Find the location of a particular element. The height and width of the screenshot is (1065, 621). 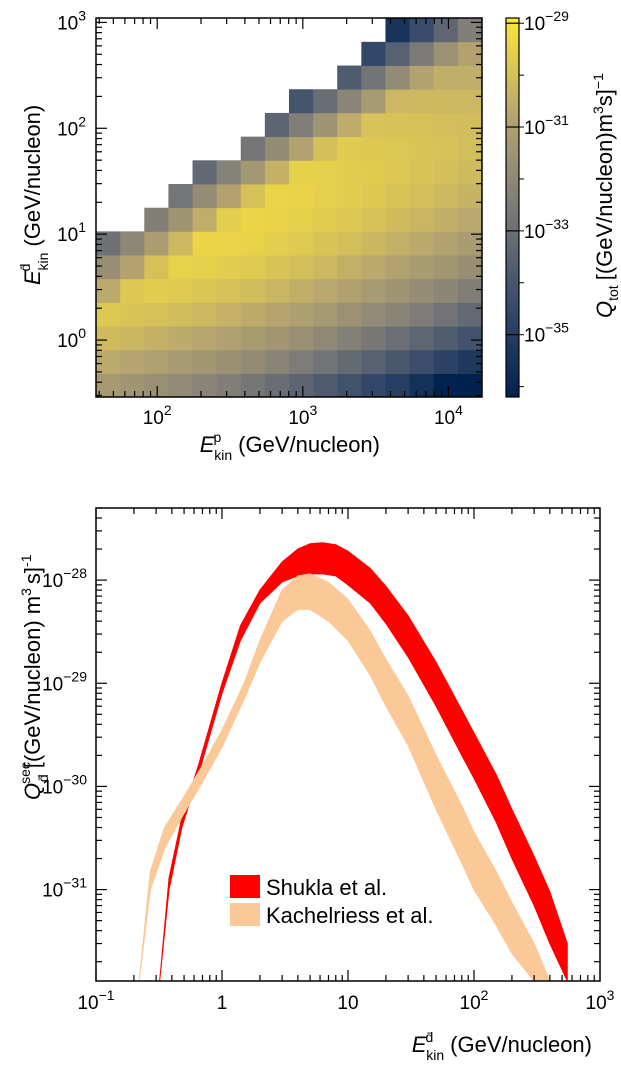

legend-swatch-kachelriess is located at coordinates (245, 914).